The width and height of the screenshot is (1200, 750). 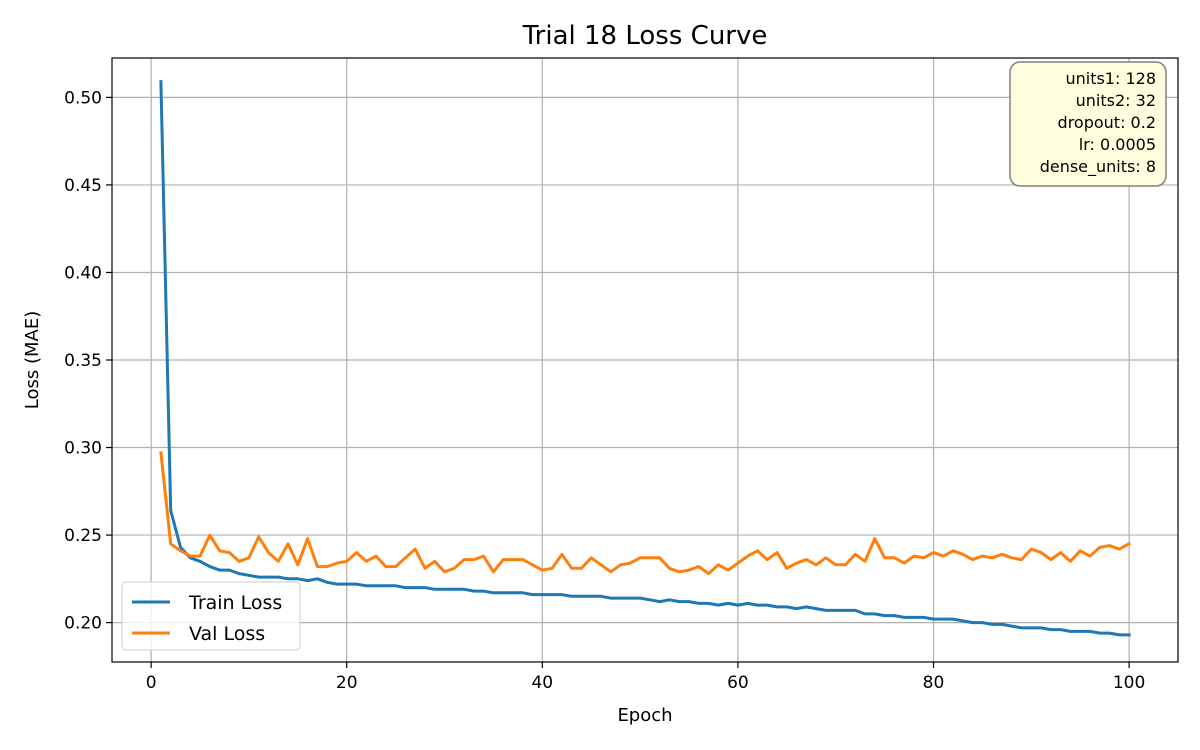 What do you see at coordinates (934, 683) in the screenshot?
I see `x-tick-label: 80` at bounding box center [934, 683].